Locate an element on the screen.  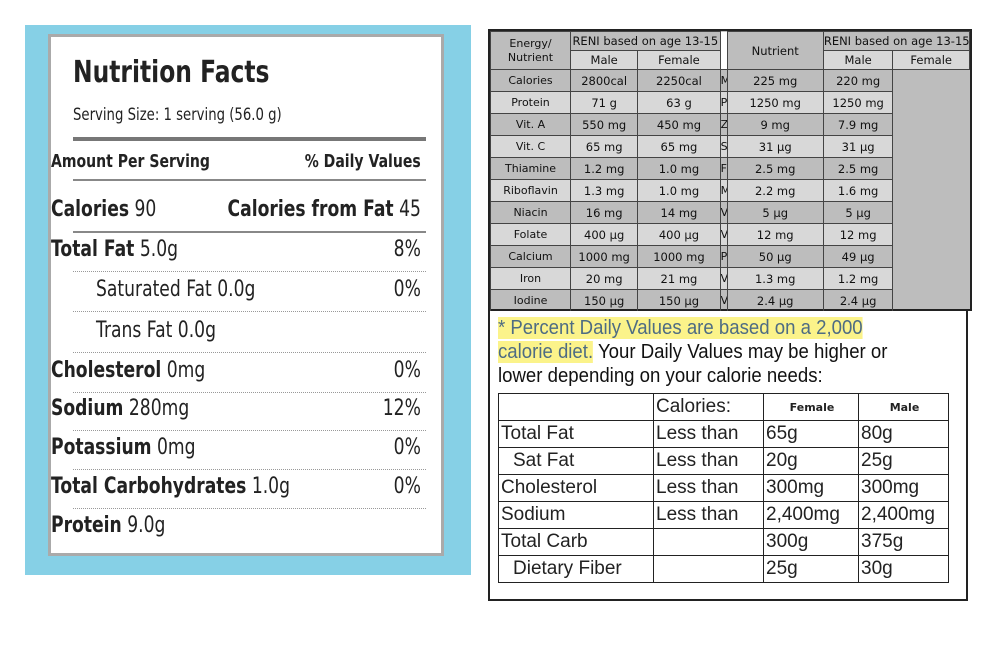
nutrient-row: Total Fat 5.0g is located at coordinates (115, 249).